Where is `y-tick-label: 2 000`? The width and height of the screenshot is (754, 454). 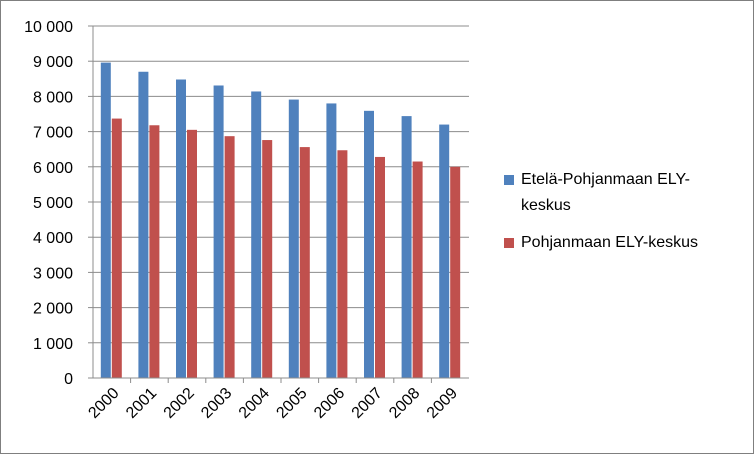
y-tick-label: 2 000 is located at coordinates (53, 309).